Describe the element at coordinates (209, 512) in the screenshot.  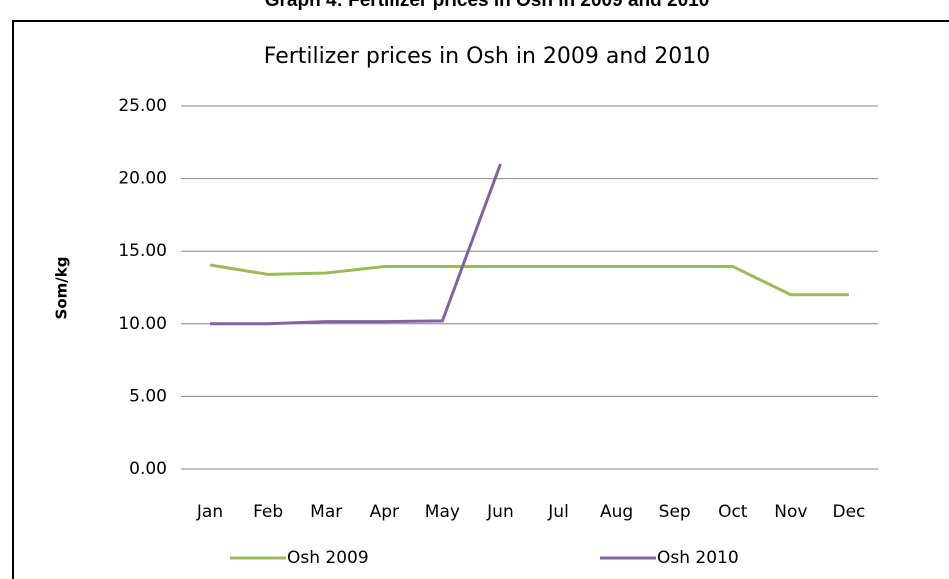
I see `x-tick-label: Jan` at that location.